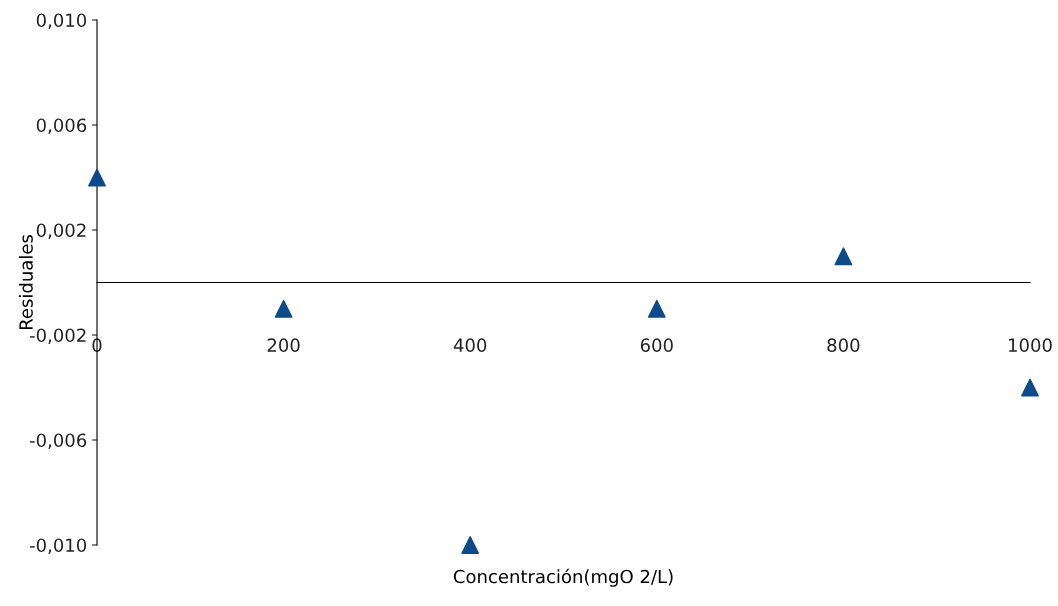  What do you see at coordinates (58, 441) in the screenshot?
I see `y-tick-label: -0,006` at bounding box center [58, 441].